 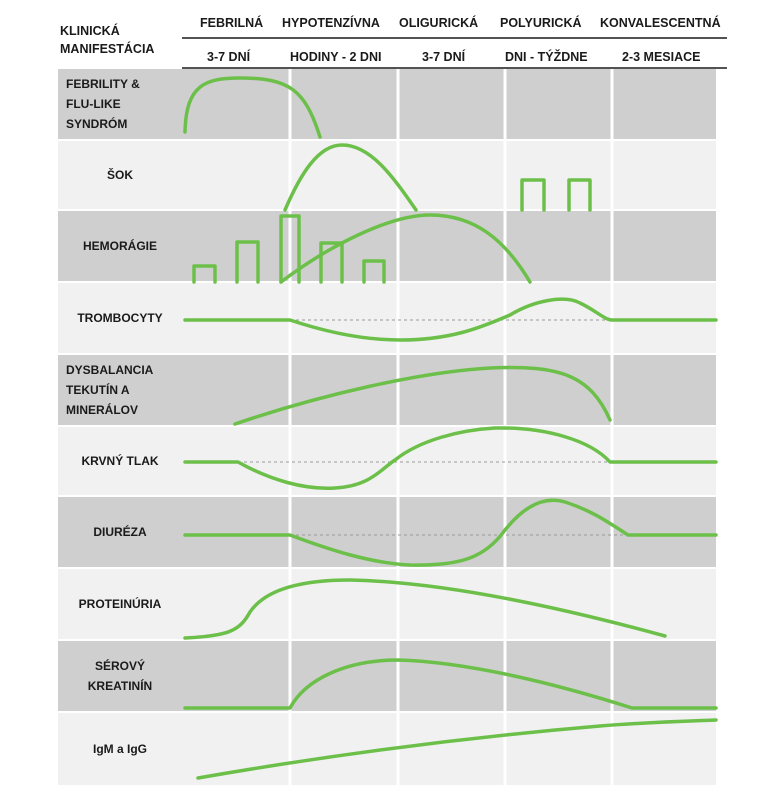 What do you see at coordinates (107, 40) in the screenshot?
I see `corner-label: KLINICKÁ MANIFESTÁCIA` at bounding box center [107, 40].